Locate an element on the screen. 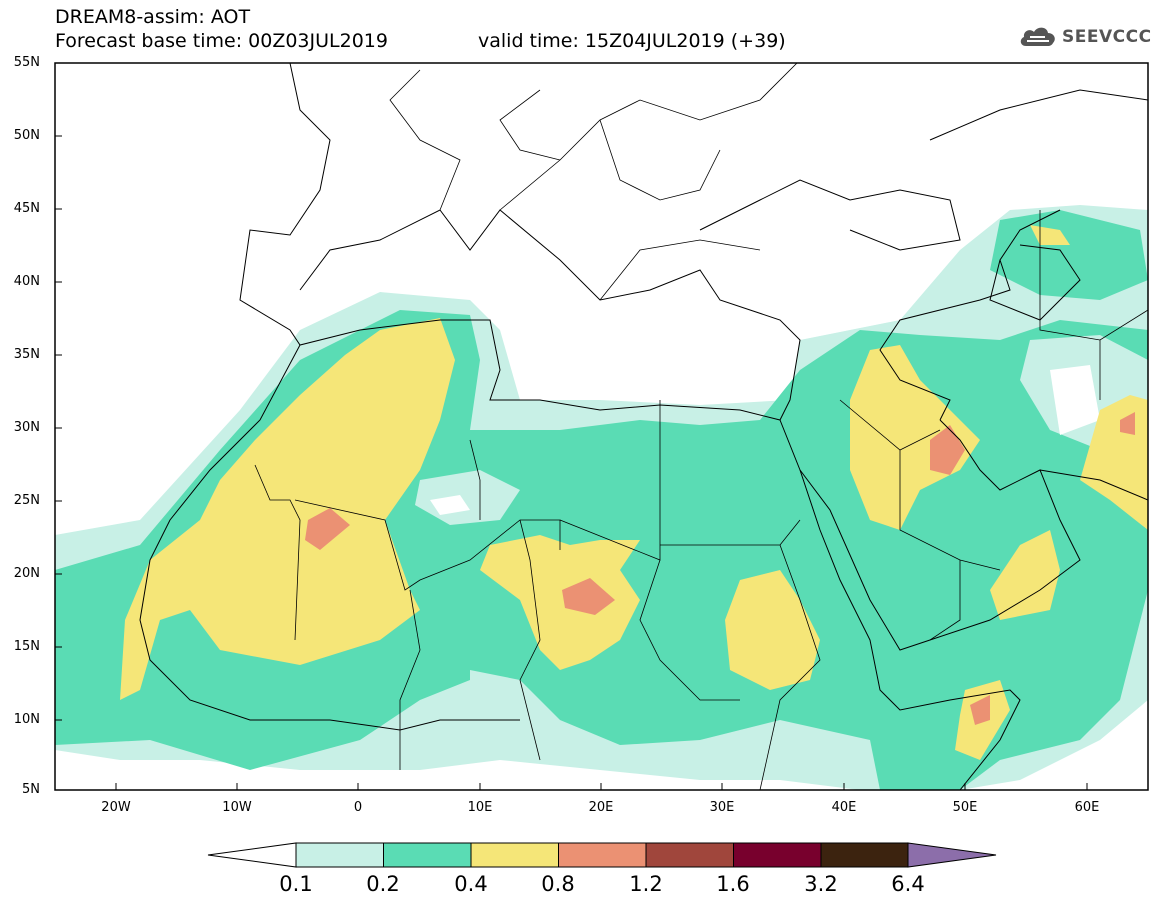 The width and height of the screenshot is (1165, 905). aot-level-0.8-iraq is located at coordinates (947, 450).